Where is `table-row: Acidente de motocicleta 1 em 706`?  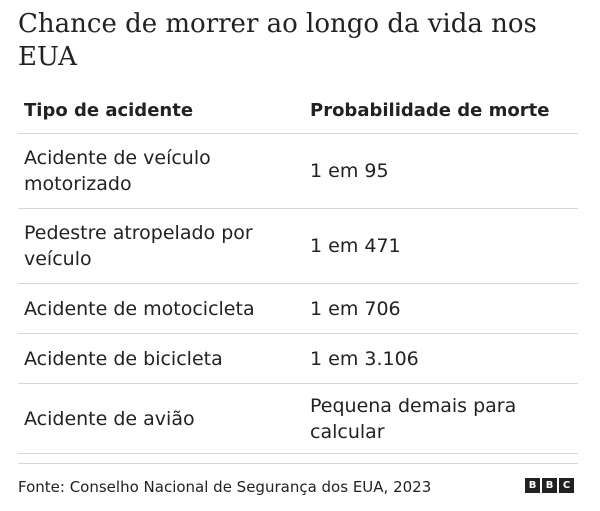
table-row: Acidente de motocicleta 1 em 706 is located at coordinates (298, 309).